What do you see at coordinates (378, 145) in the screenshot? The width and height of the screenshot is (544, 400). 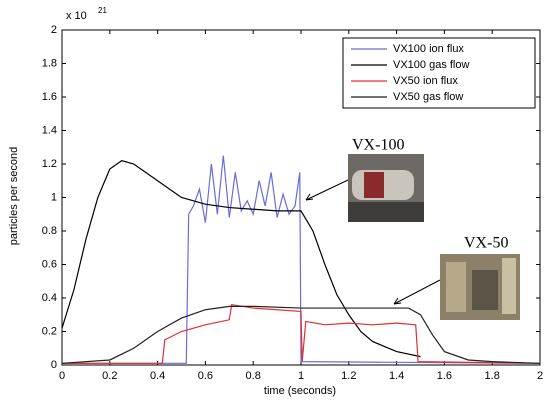 I see `annotation: VX-100` at bounding box center [378, 145].